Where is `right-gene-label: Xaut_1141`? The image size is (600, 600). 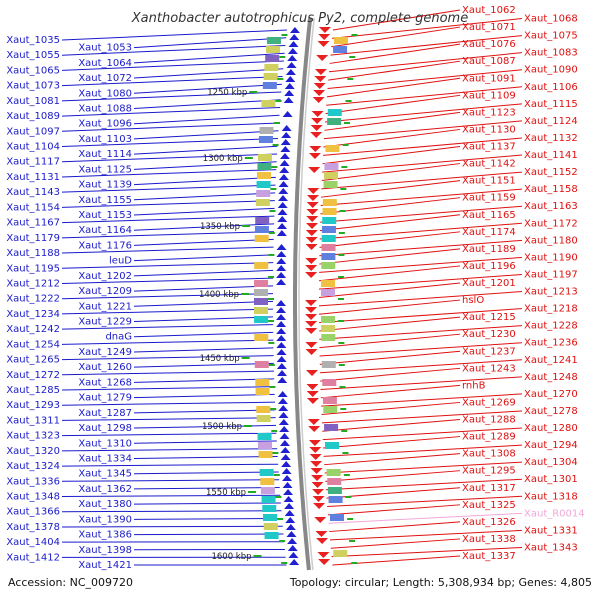 right-gene-label: Xaut_1141 is located at coordinates (551, 155).